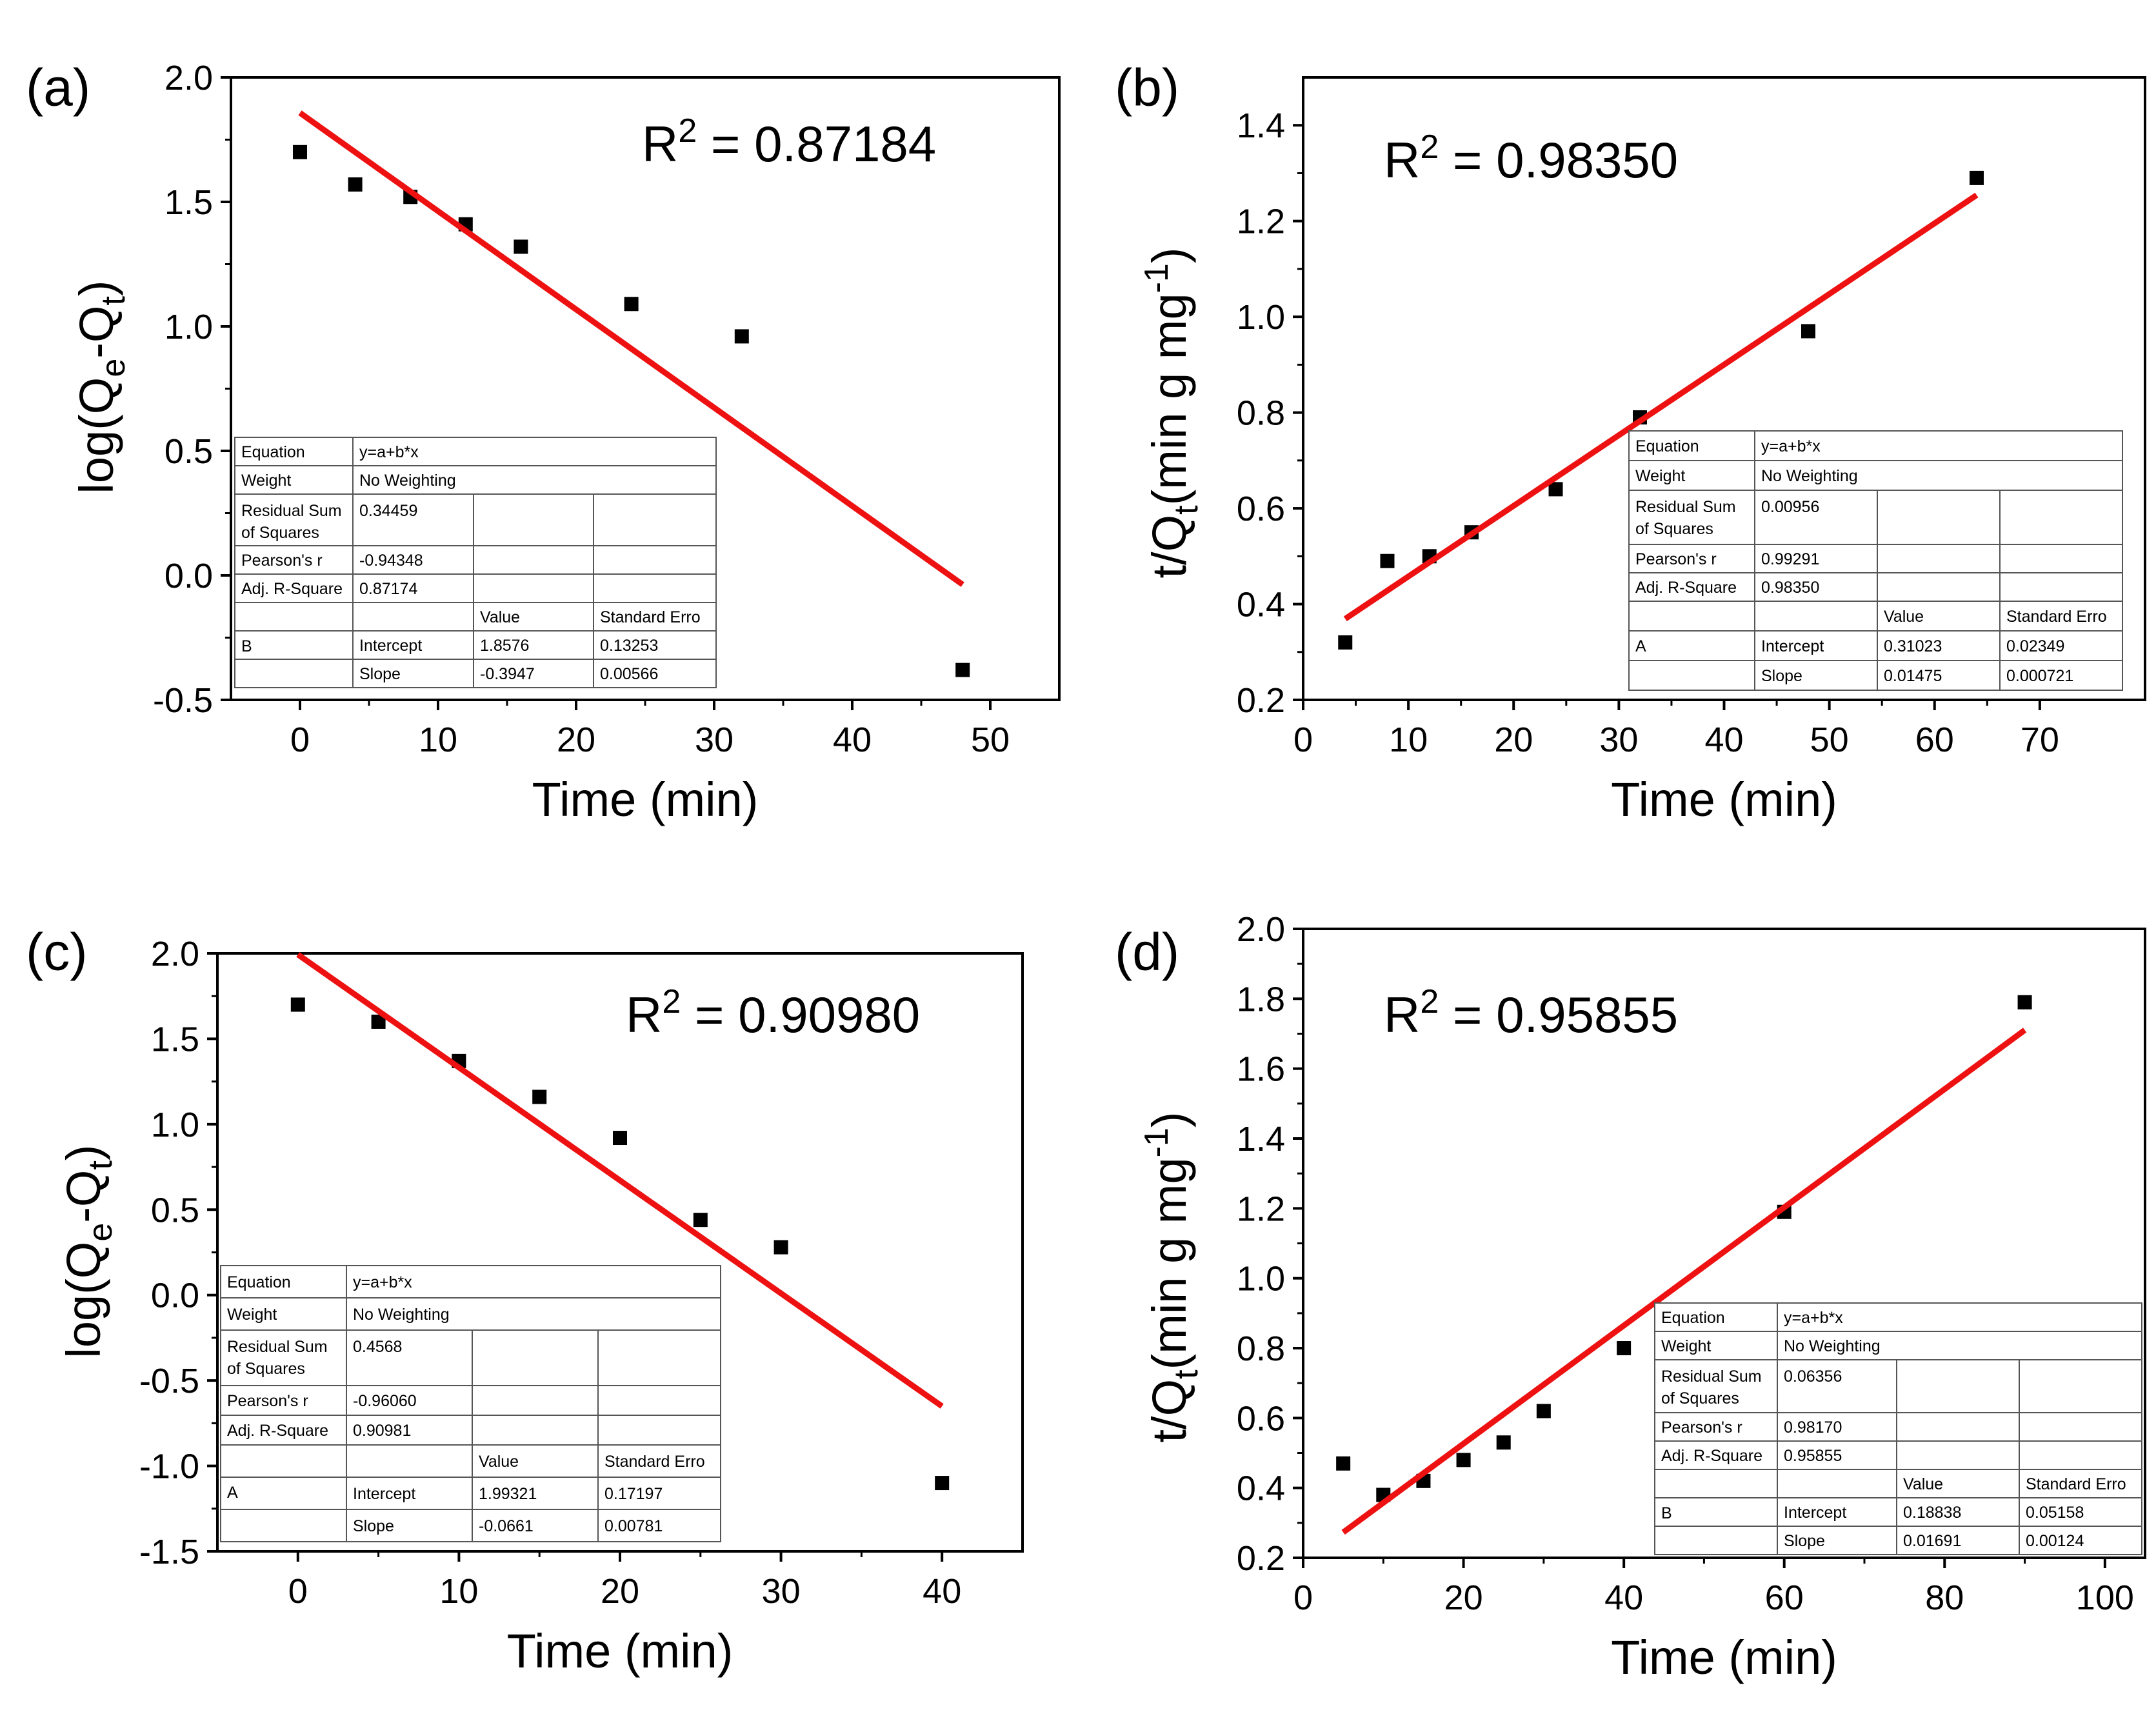 The width and height of the screenshot is (2156, 1721). What do you see at coordinates (629, 674) in the screenshot?
I see `table-slope-error: 0.00566` at bounding box center [629, 674].